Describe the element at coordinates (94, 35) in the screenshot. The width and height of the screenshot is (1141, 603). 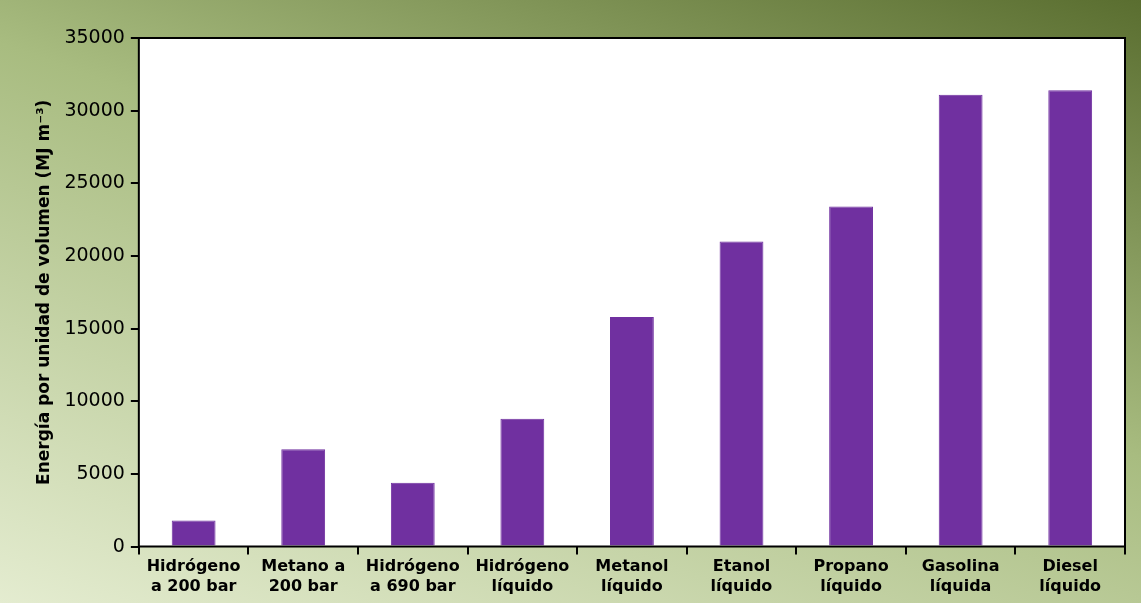
I see `y-tick-label: 35000` at that location.